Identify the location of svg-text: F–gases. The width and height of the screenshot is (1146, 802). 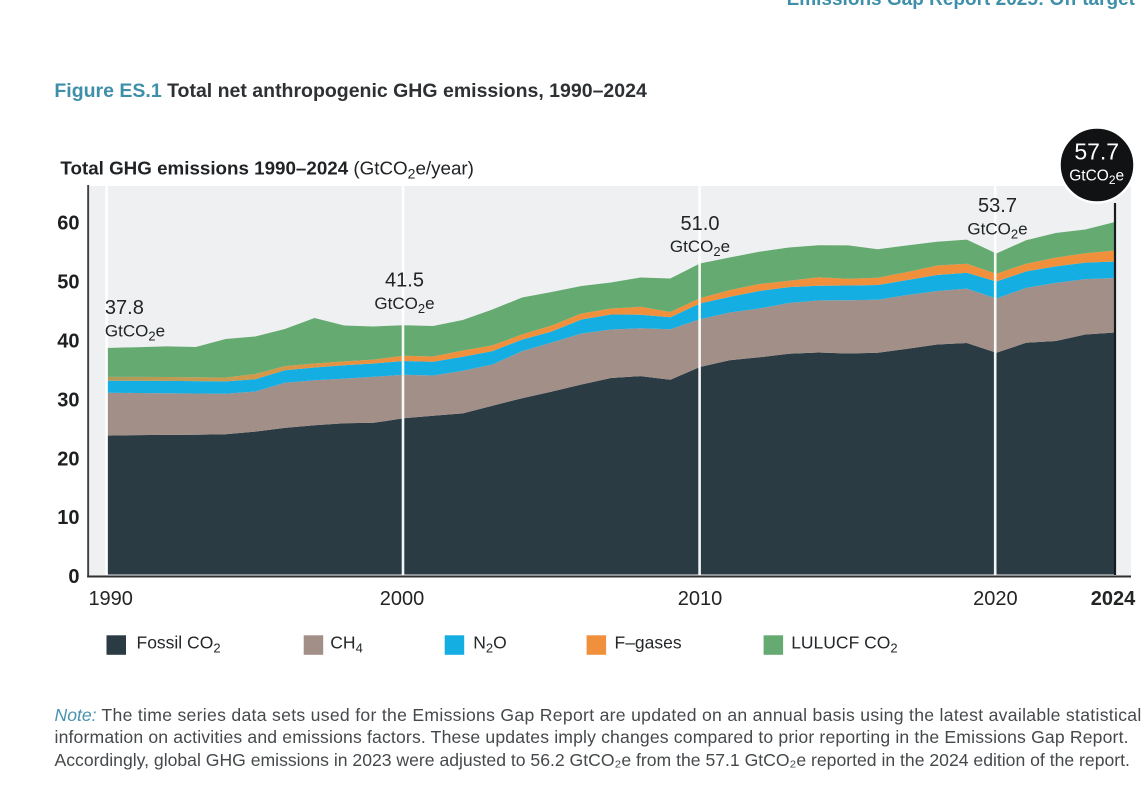
(648, 643).